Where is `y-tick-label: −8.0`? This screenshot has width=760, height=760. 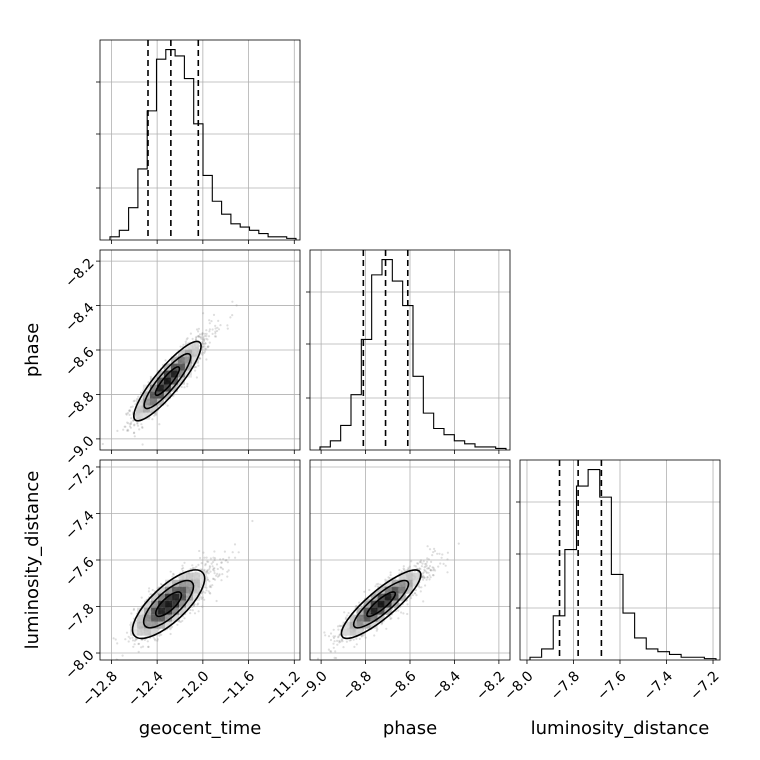
y-tick-label: −8.0 is located at coordinates (79, 664).